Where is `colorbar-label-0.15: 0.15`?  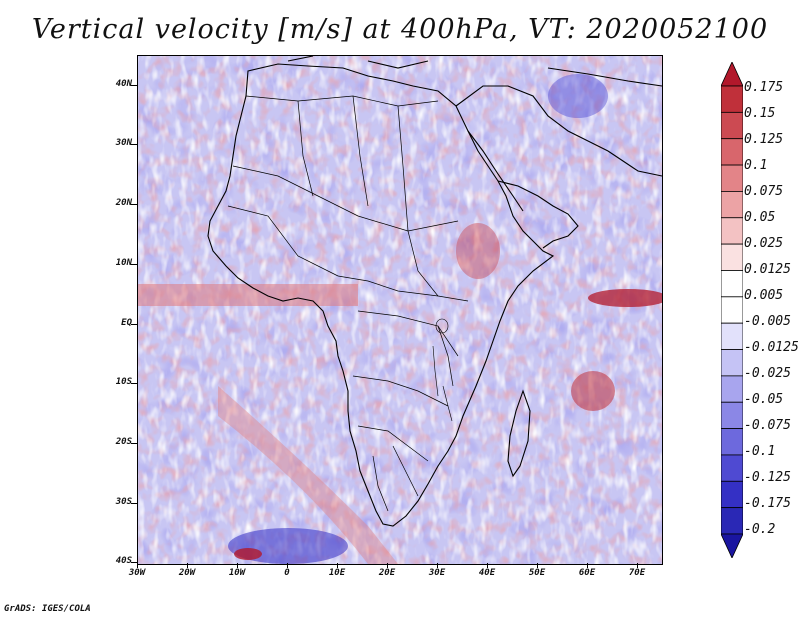 colorbar-label-0.15: 0.15 is located at coordinates (760, 113).